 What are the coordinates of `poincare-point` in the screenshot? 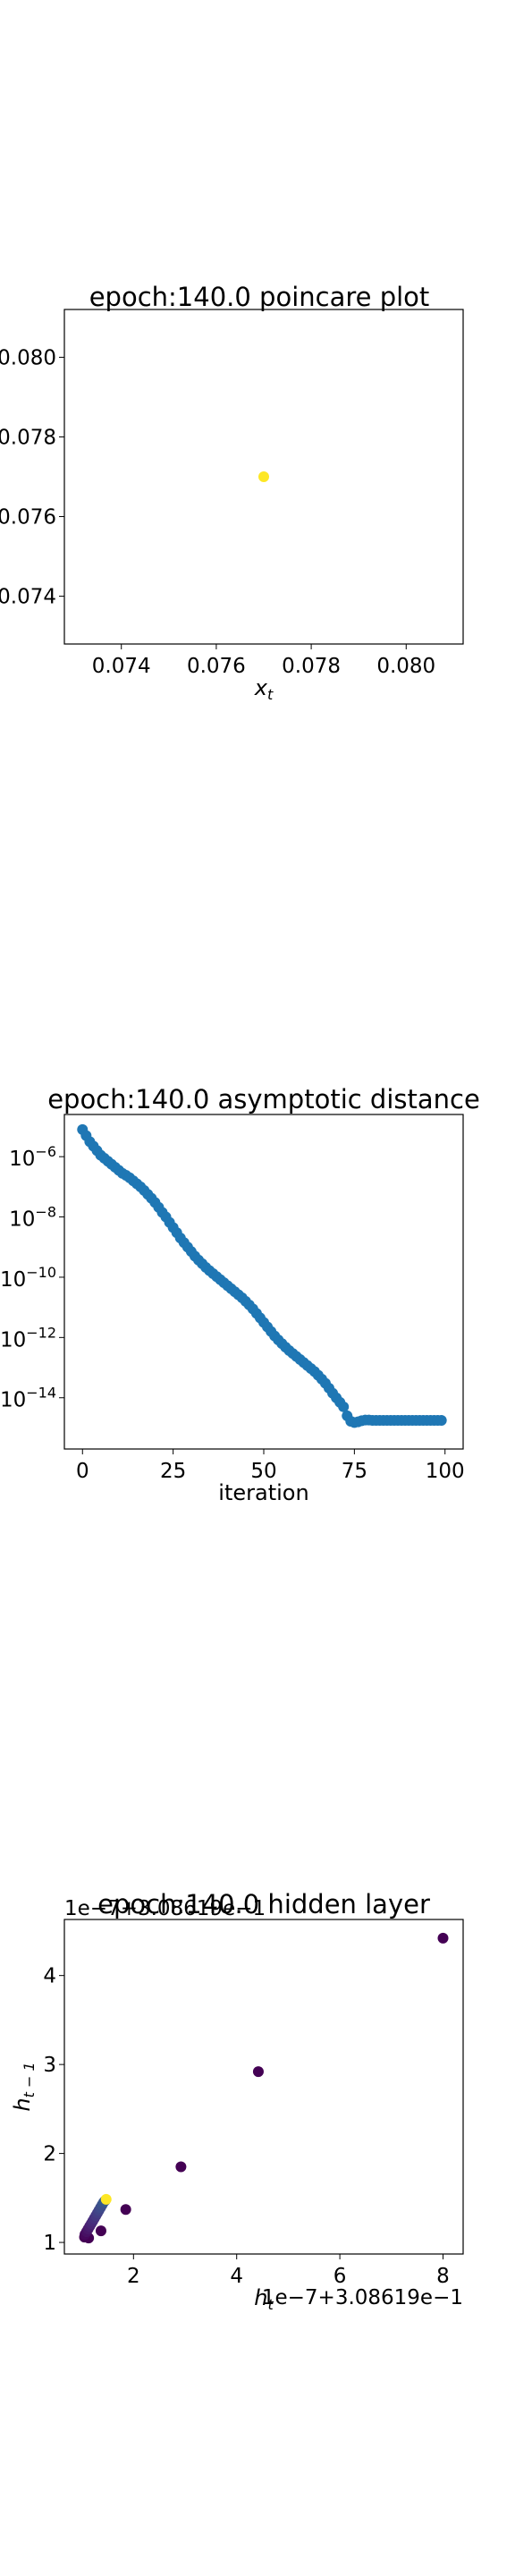 It's located at (263, 476).